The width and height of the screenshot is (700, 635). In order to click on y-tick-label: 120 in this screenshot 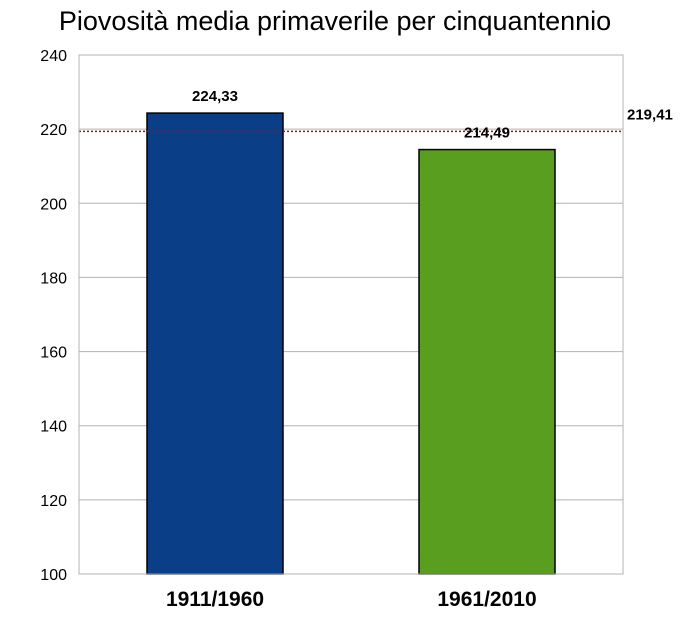, I will do `click(53, 501)`.